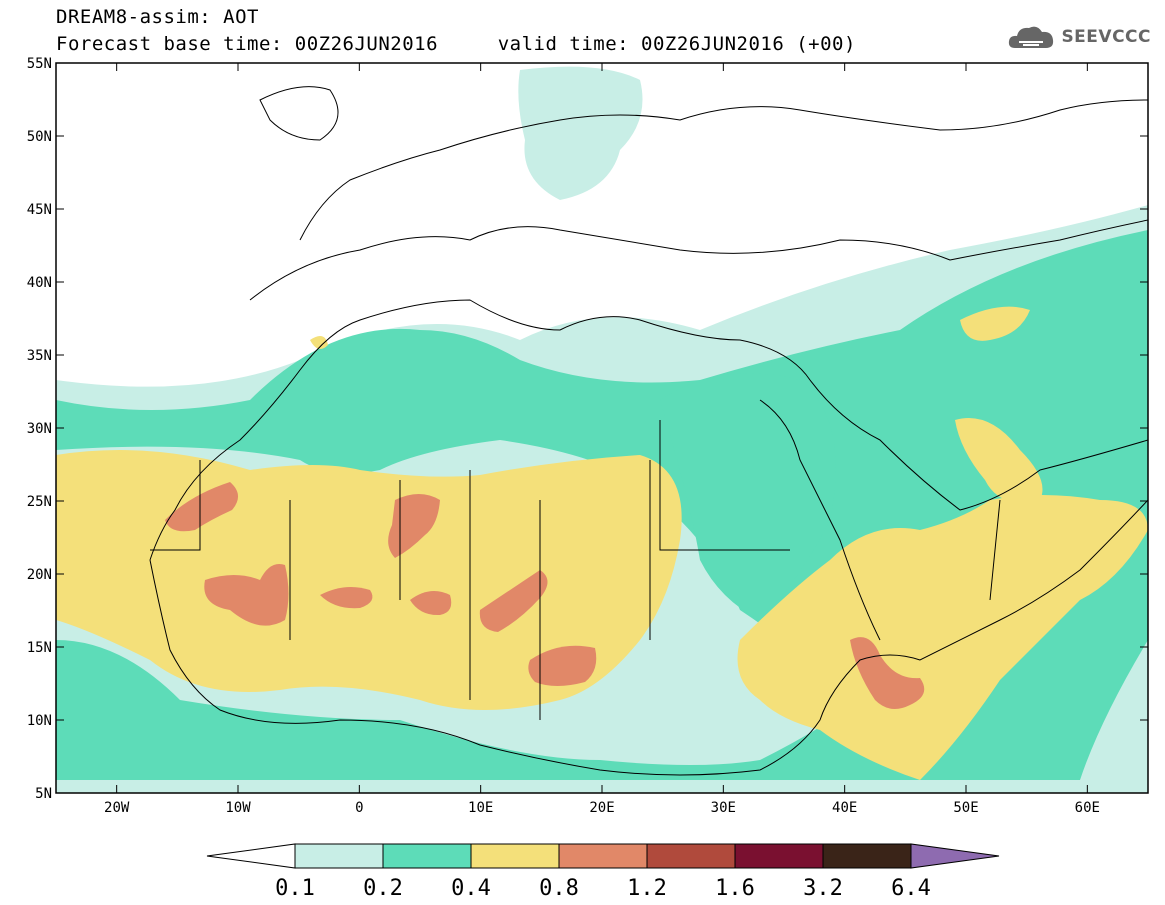  Describe the element at coordinates (39, 356) in the screenshot. I see `lat-label: 35N` at that location.